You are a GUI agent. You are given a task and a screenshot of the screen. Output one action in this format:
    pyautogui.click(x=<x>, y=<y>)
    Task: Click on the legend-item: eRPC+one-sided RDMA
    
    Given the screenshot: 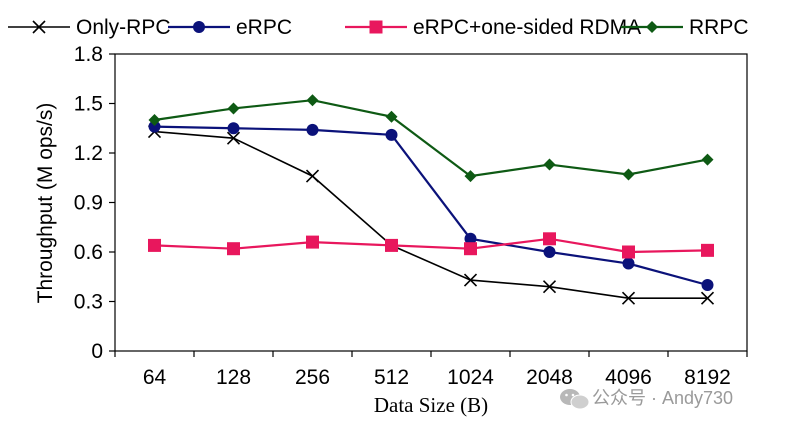 What is the action you would take?
    pyautogui.click(x=493, y=27)
    